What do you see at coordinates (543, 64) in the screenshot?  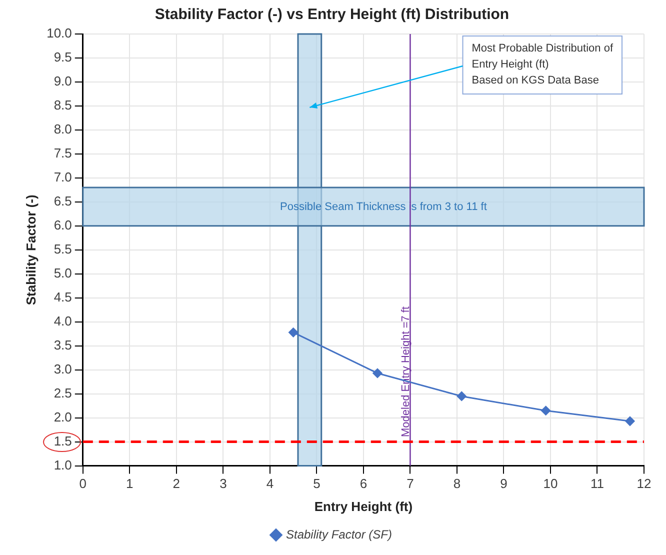 I see `annotation: Most Probable Distribution of Entry Height (ft) Based on KGS Data Base` at bounding box center [543, 64].